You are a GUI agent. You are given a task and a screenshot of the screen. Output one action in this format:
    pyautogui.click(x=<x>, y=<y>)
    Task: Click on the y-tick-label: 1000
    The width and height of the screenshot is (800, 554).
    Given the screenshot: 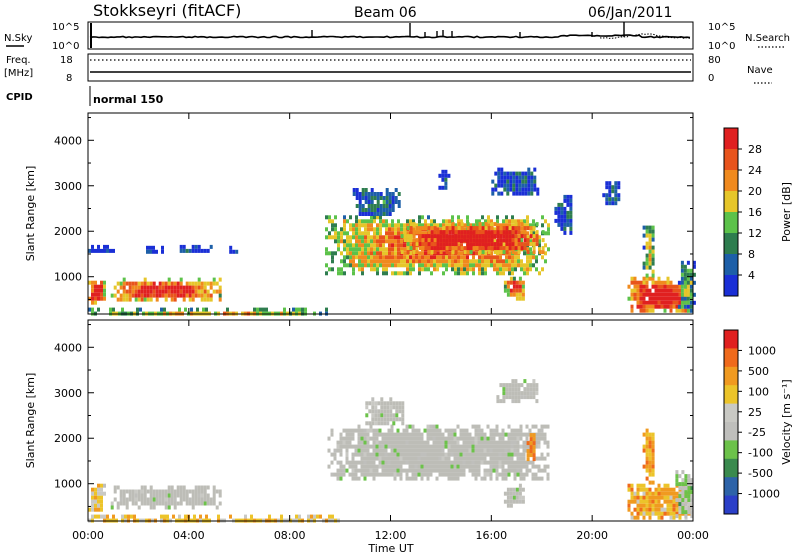 What is the action you would take?
    pyautogui.click(x=68, y=277)
    